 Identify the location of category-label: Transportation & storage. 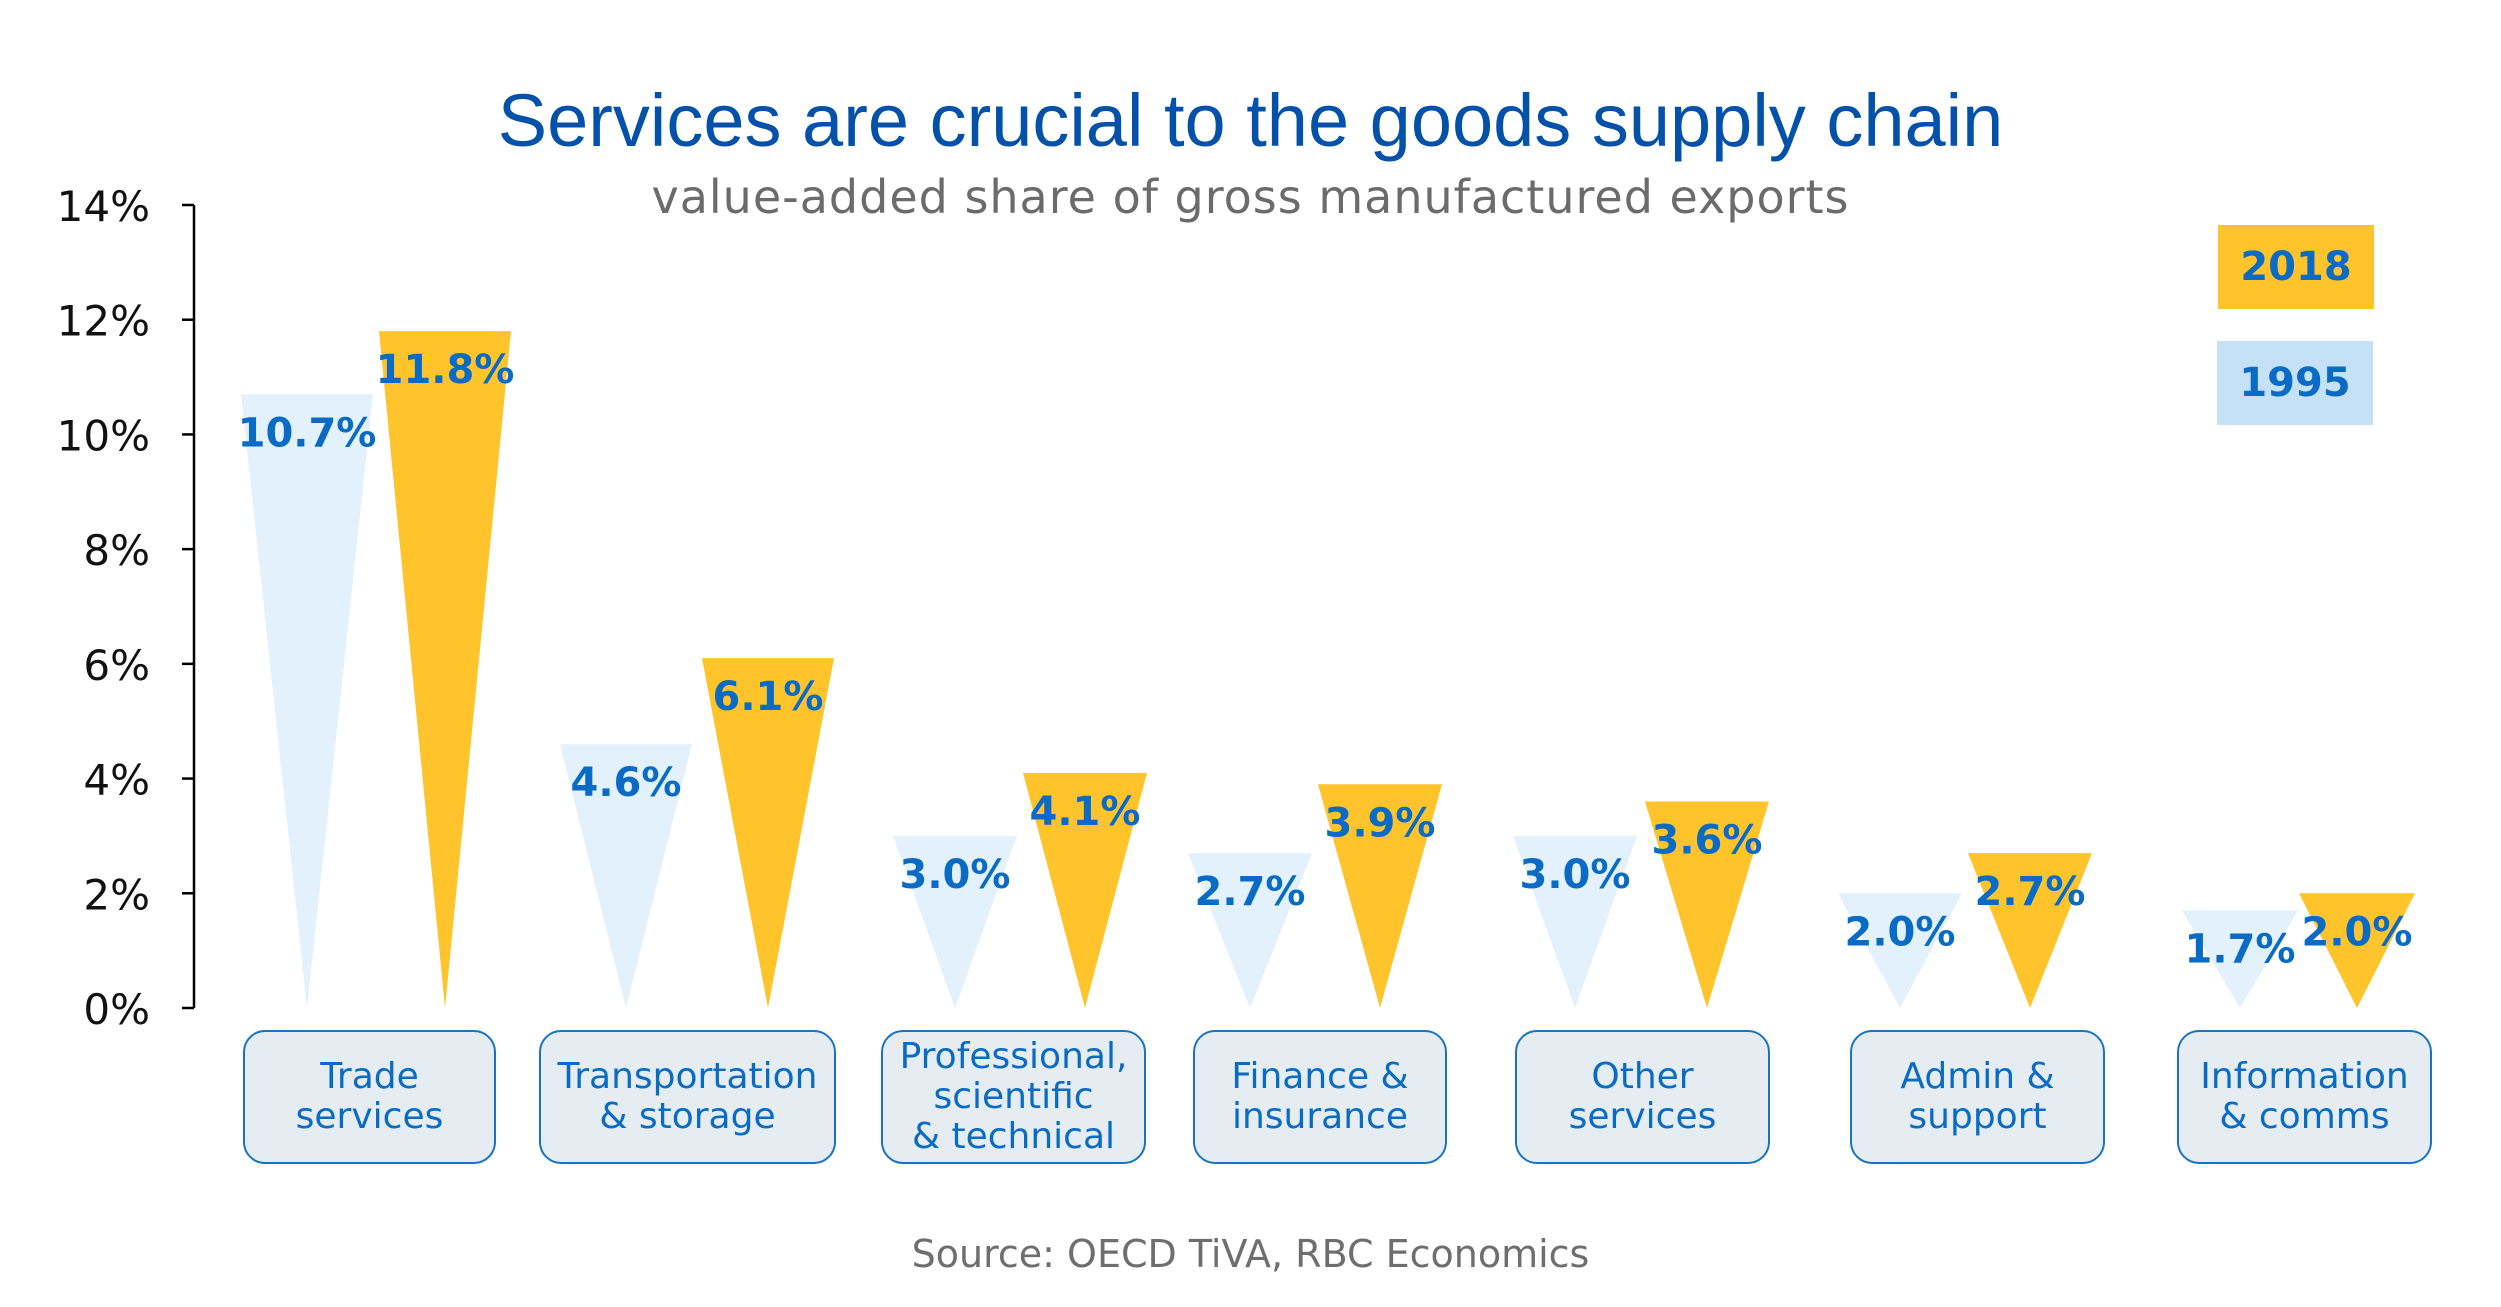
(687, 1097).